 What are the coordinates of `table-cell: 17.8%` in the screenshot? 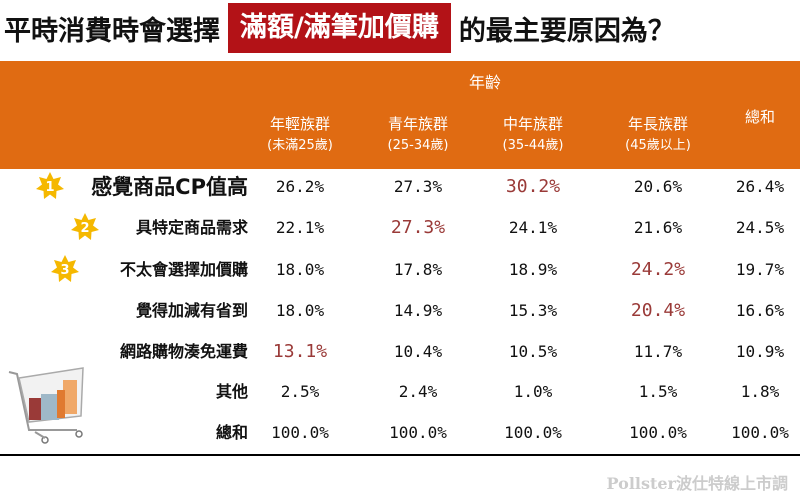 It's located at (418, 269).